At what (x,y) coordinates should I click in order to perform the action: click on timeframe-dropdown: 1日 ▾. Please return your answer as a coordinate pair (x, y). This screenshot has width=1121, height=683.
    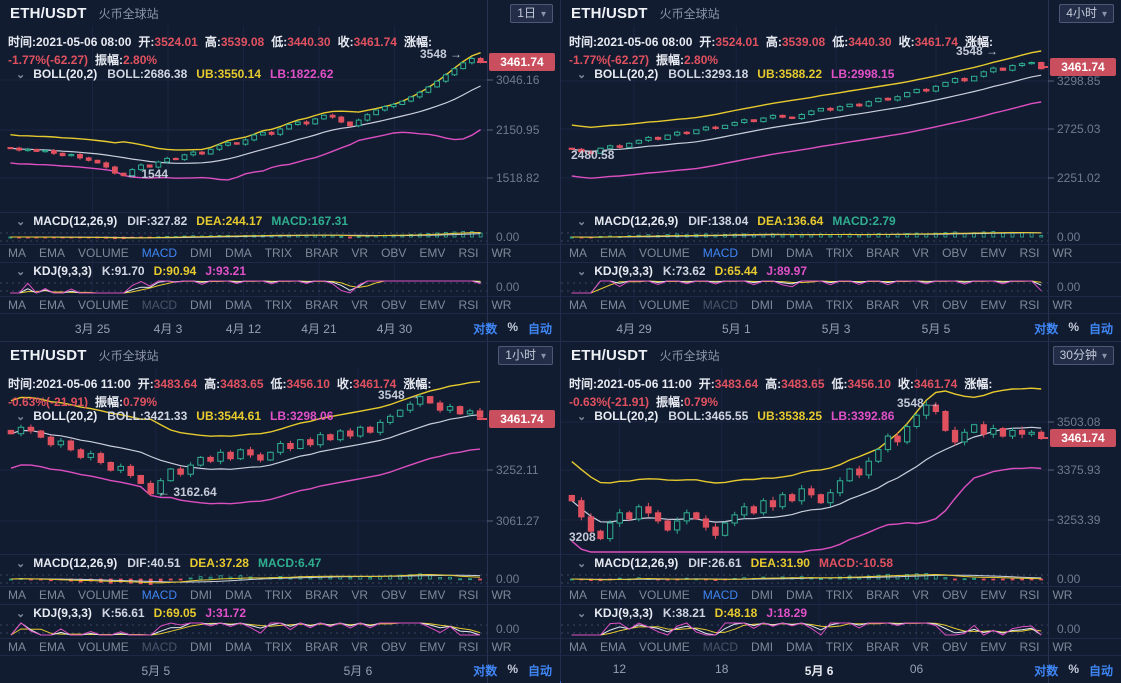
    Looking at the image, I should click on (531, 13).